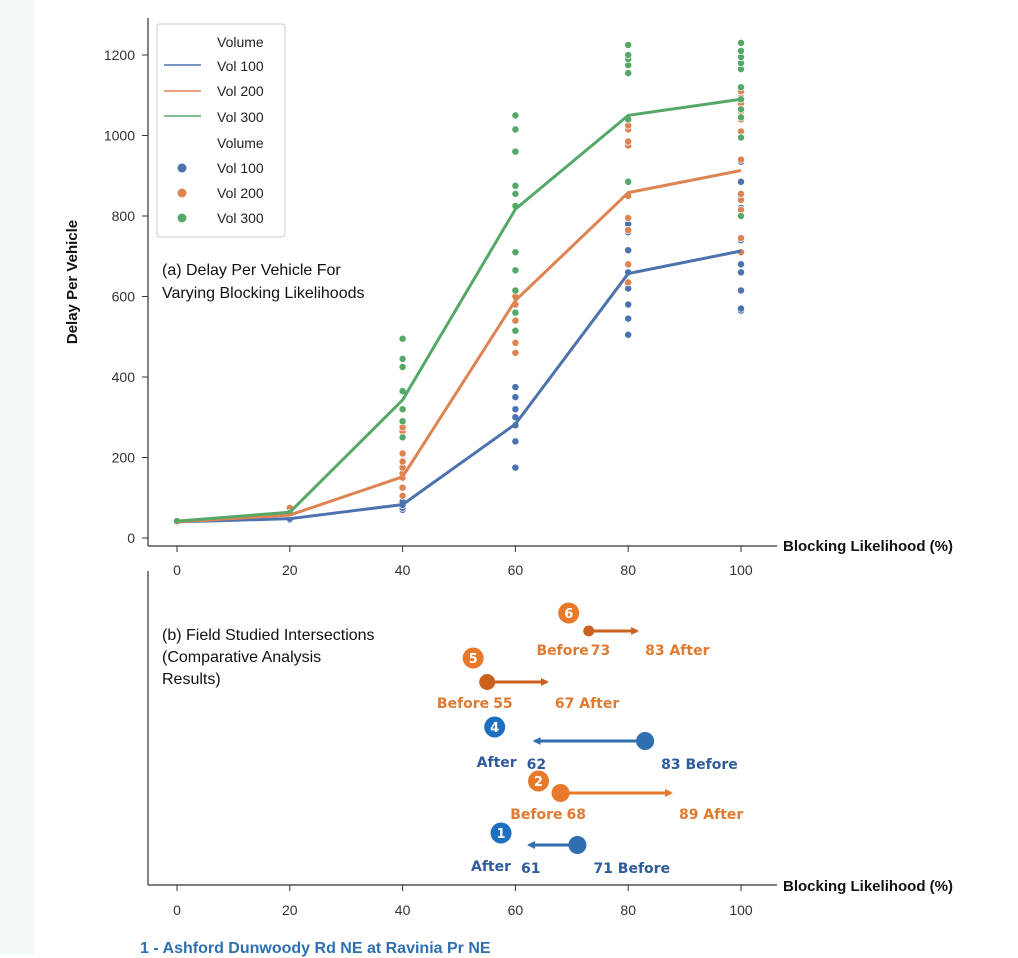  Describe the element at coordinates (491, 867) in the screenshot. I see `intersection-1-after-label: After` at that location.